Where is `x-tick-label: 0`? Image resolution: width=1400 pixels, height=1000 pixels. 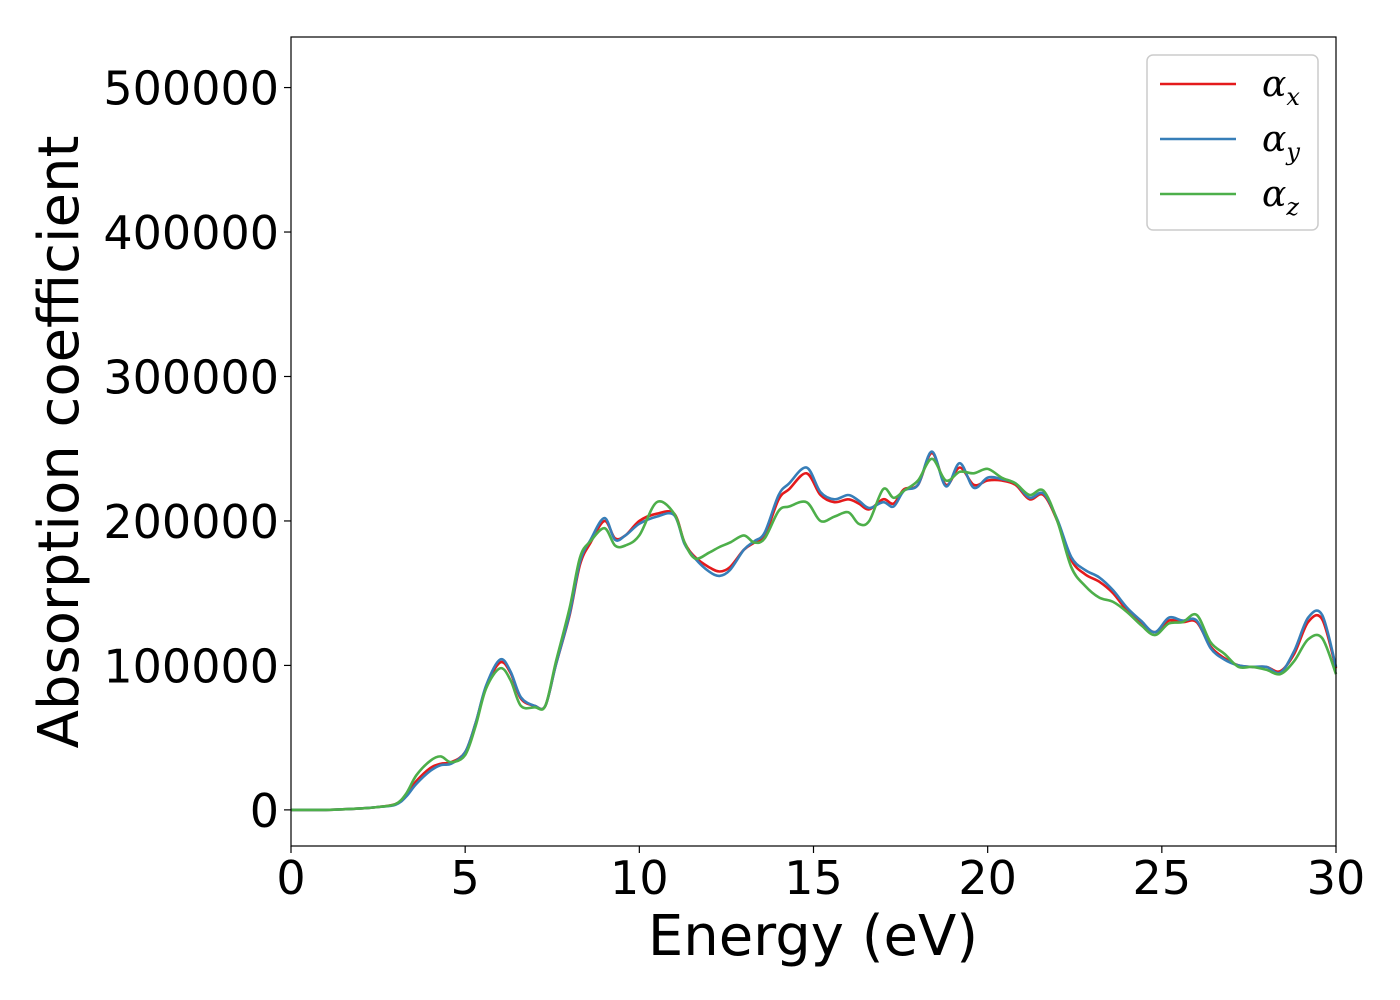
x-tick-label: 0 is located at coordinates (290, 878).